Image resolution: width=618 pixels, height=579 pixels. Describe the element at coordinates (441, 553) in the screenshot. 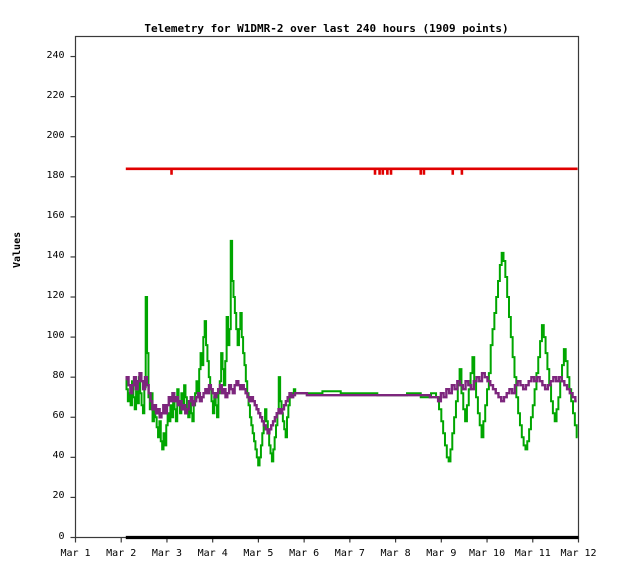

I see `x-tick-label: Mar 9` at that location.